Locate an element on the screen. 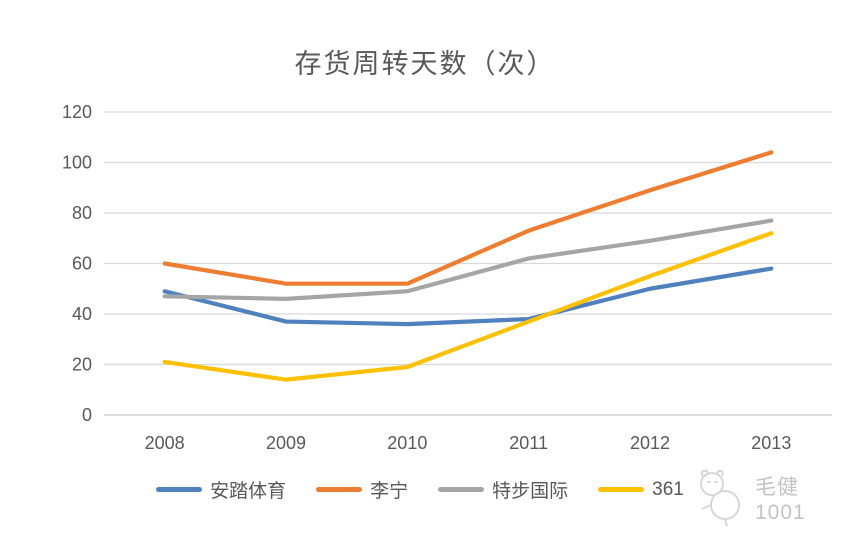  y-tick-label: 20 is located at coordinates (82, 365).